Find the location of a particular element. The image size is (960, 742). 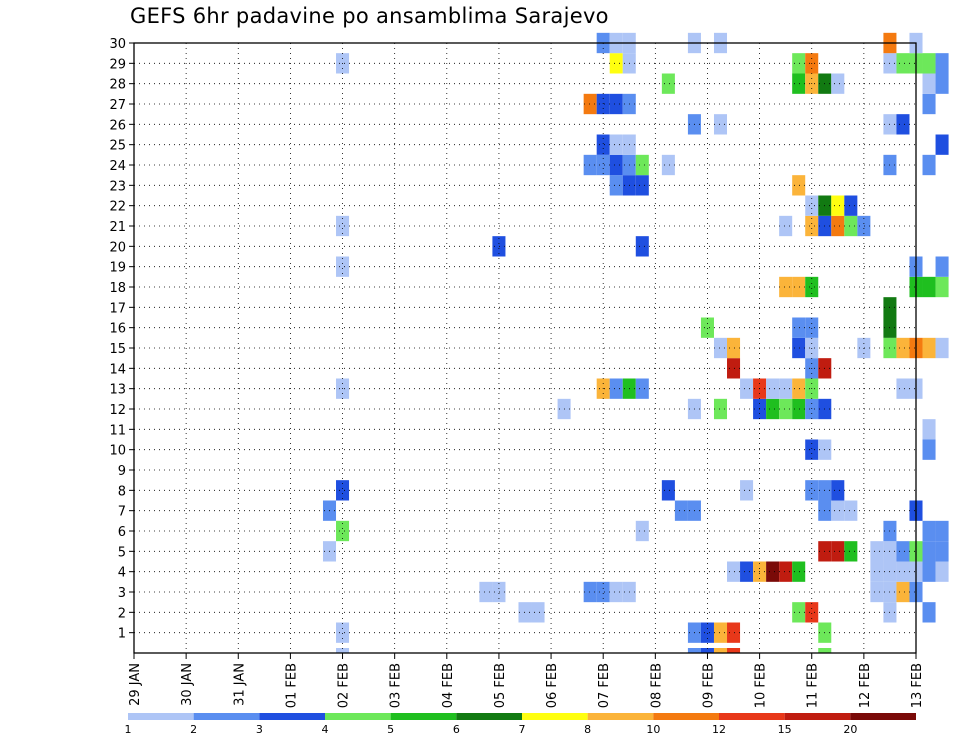

x-tick-label: 02 FEB is located at coordinates (344, 685).